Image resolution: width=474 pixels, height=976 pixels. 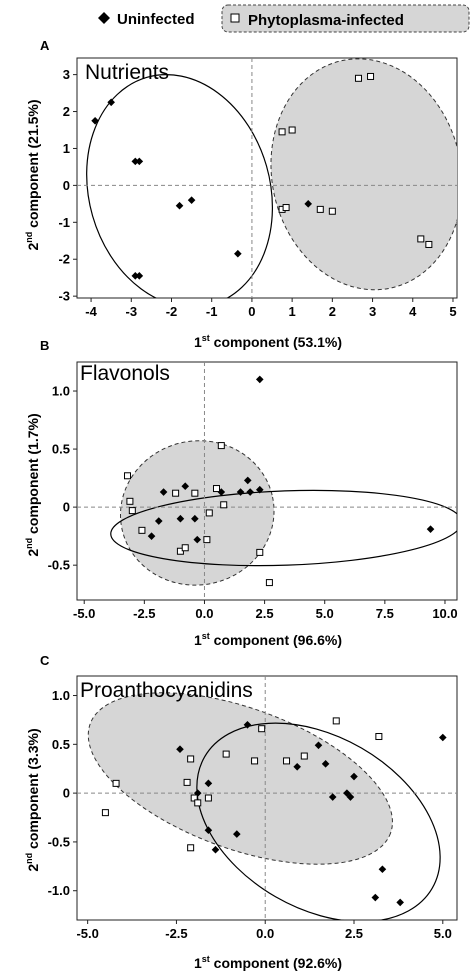 I want to click on x-tick-label: -2, so click(x=172, y=311).